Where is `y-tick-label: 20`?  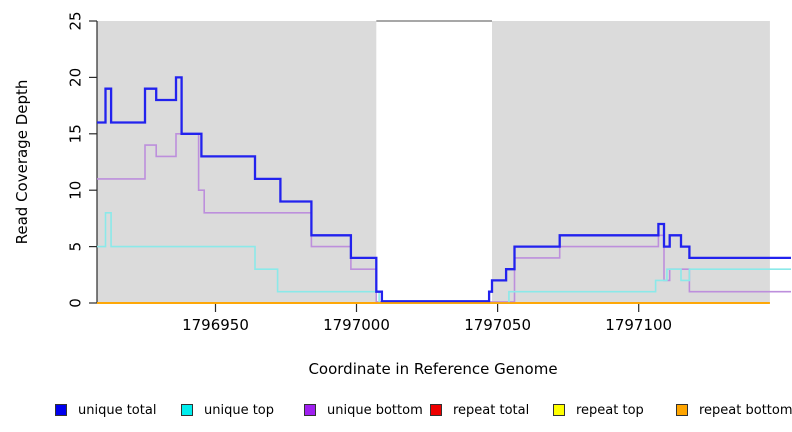 y-tick-label: 20 is located at coordinates (76, 77).